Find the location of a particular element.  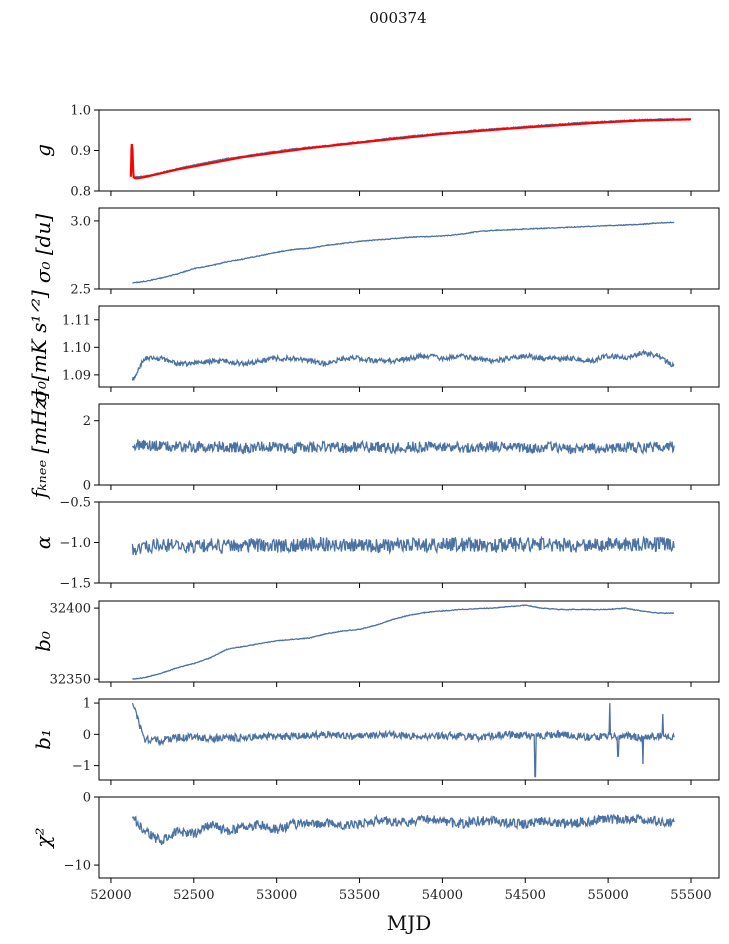

y-tick-label: −10 is located at coordinates (77, 866).